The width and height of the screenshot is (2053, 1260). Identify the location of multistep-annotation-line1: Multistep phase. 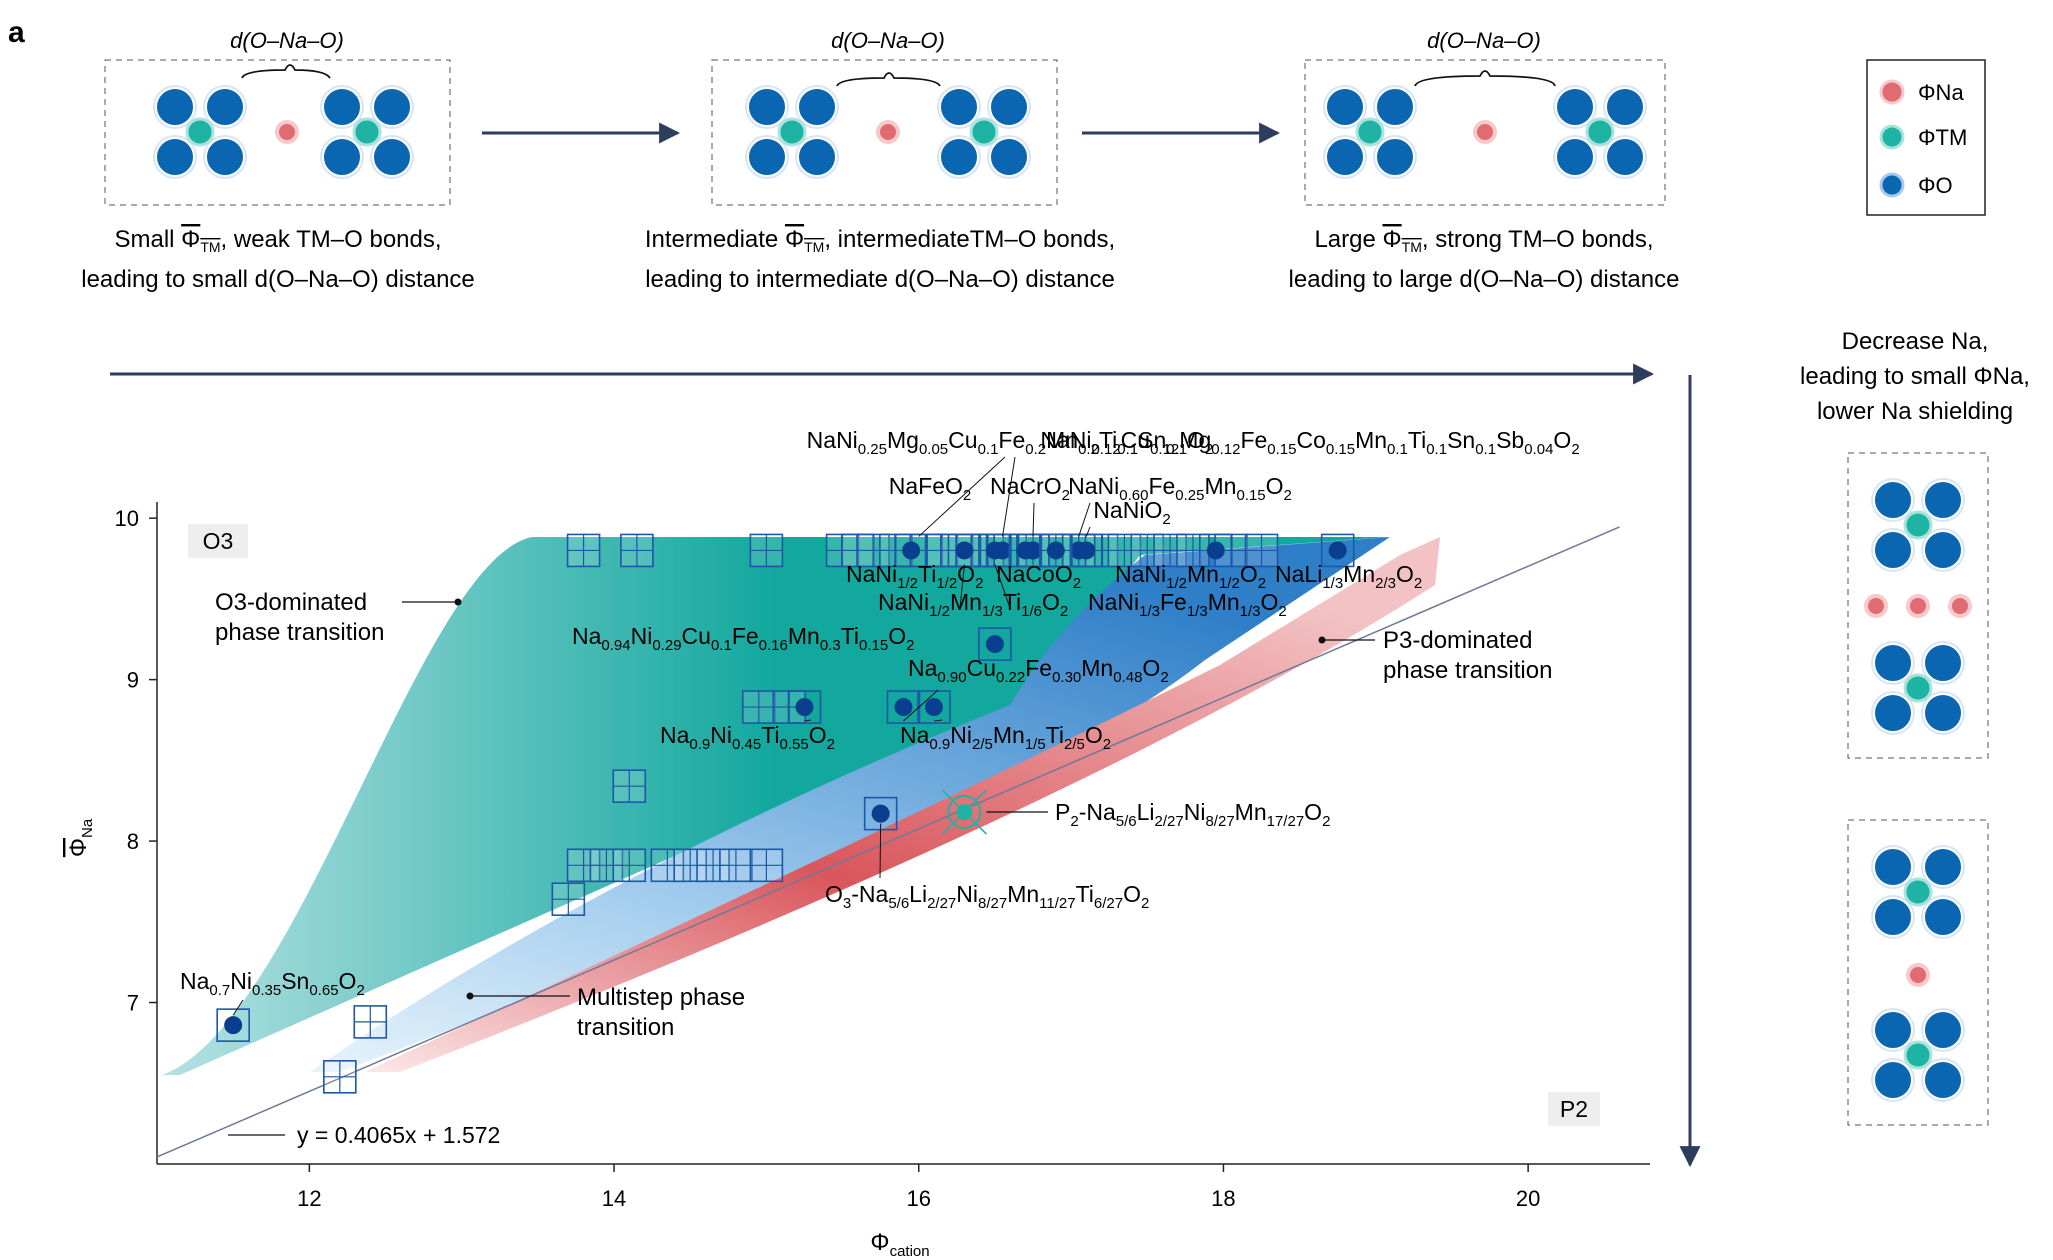
(661, 997).